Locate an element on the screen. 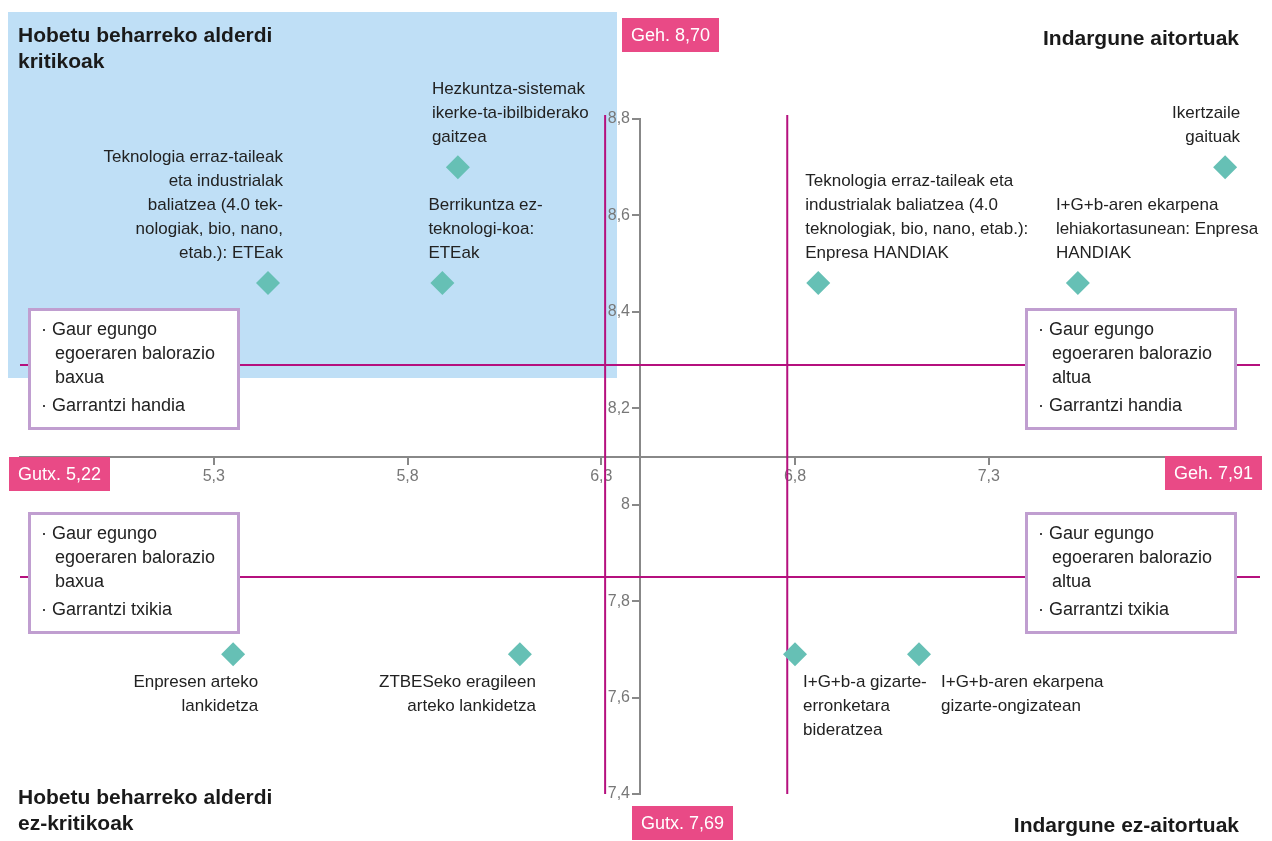  x-tick-label: 7,3 is located at coordinates (988, 475).